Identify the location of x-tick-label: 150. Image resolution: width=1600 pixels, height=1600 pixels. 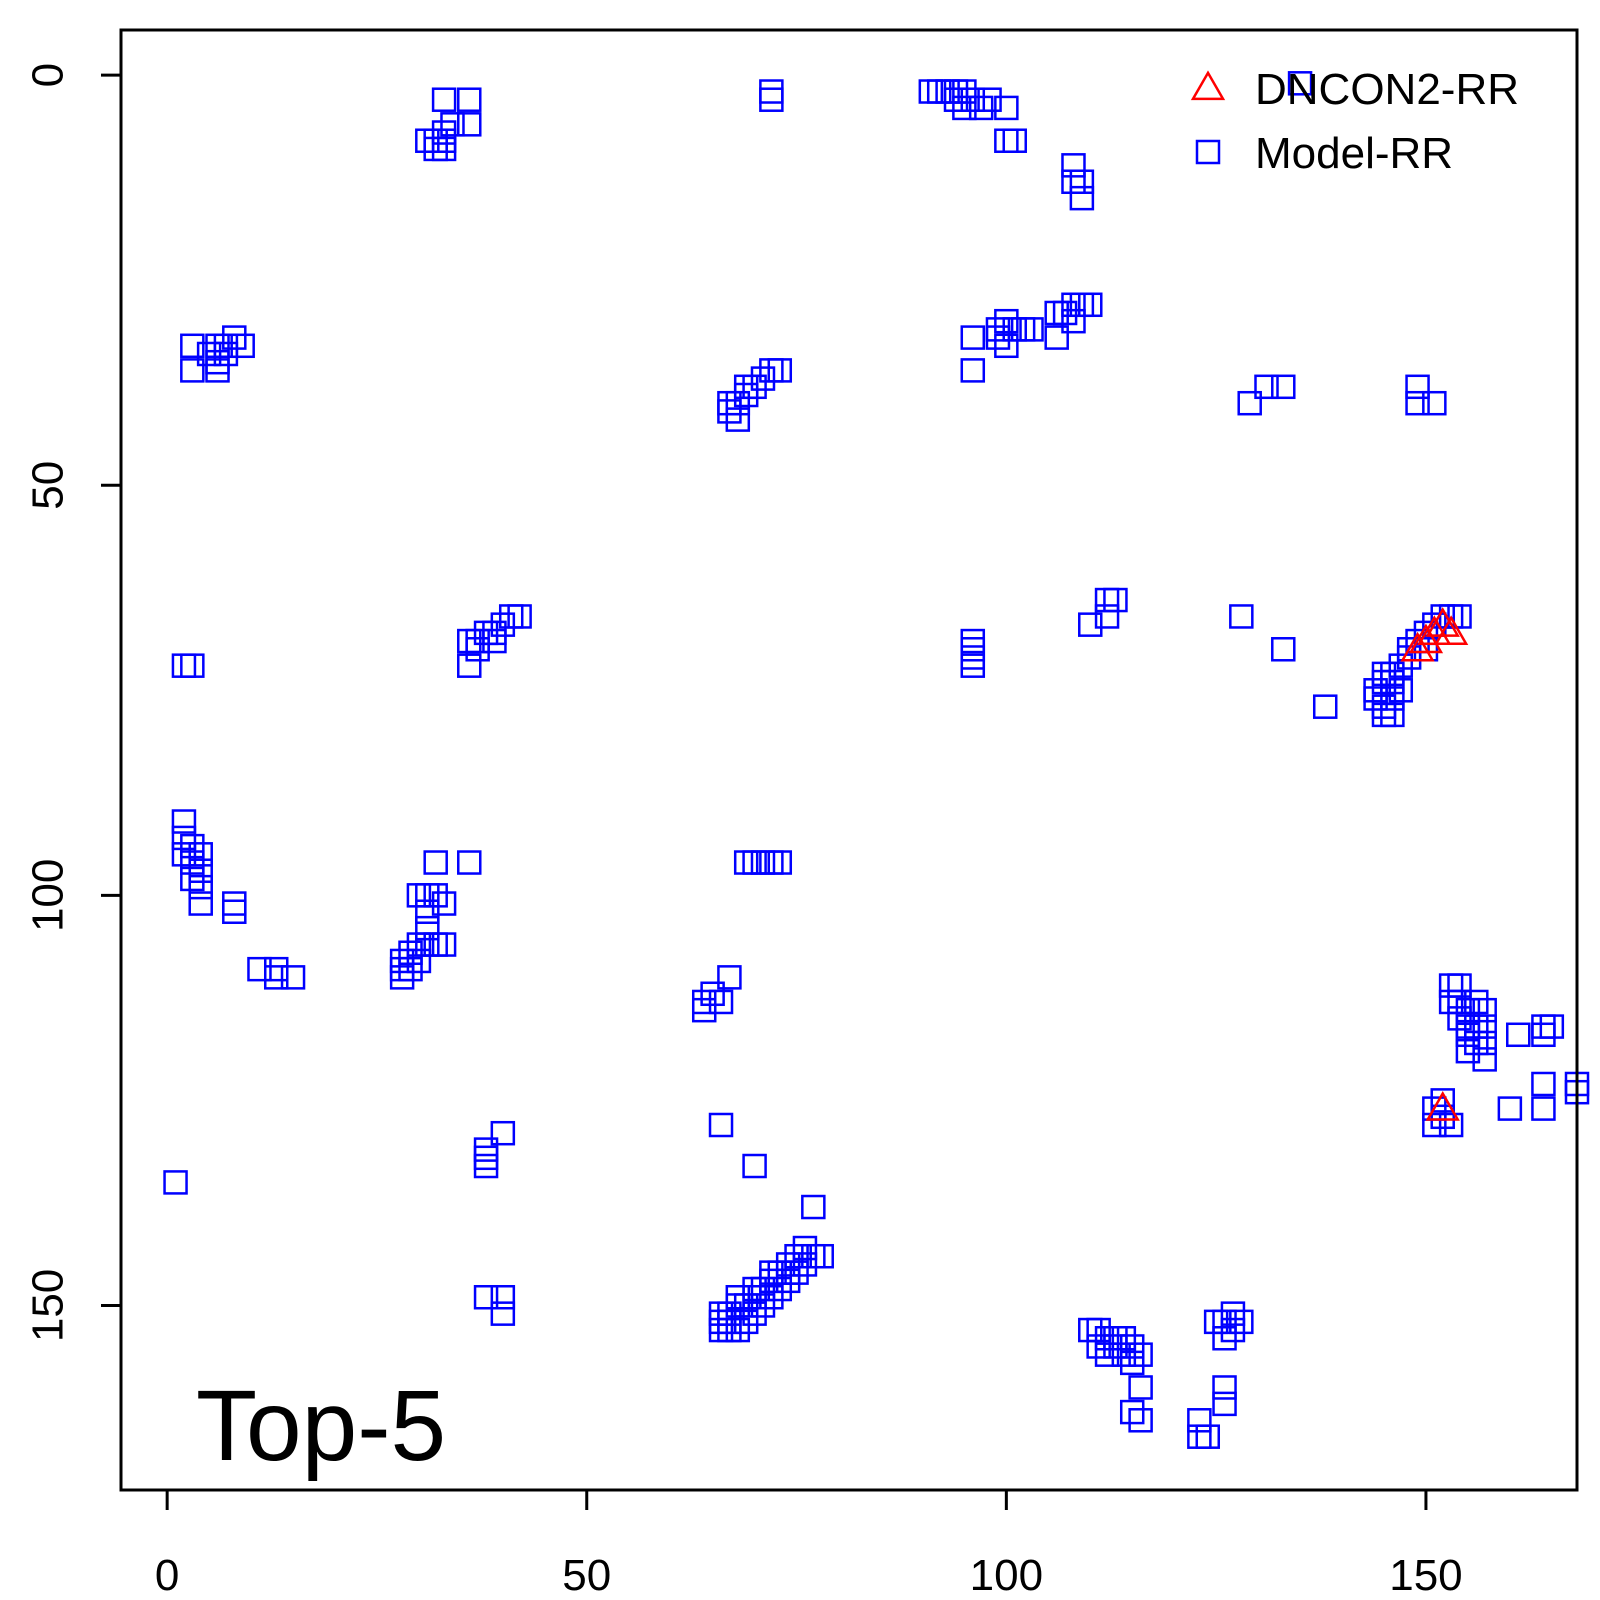
(1425, 1575).